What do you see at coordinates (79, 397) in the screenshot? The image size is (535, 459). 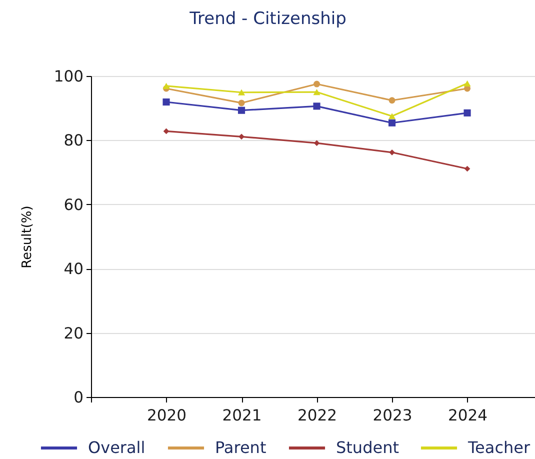 I see `y-tick-label: 0` at bounding box center [79, 397].